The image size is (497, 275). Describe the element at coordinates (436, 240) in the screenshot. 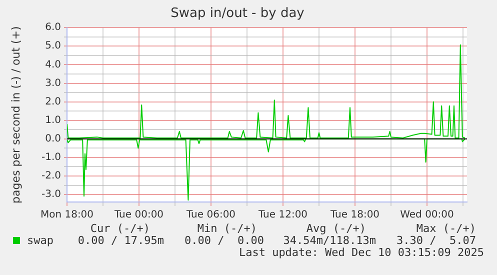

I see `text: 3.30 / 5.07` at that location.